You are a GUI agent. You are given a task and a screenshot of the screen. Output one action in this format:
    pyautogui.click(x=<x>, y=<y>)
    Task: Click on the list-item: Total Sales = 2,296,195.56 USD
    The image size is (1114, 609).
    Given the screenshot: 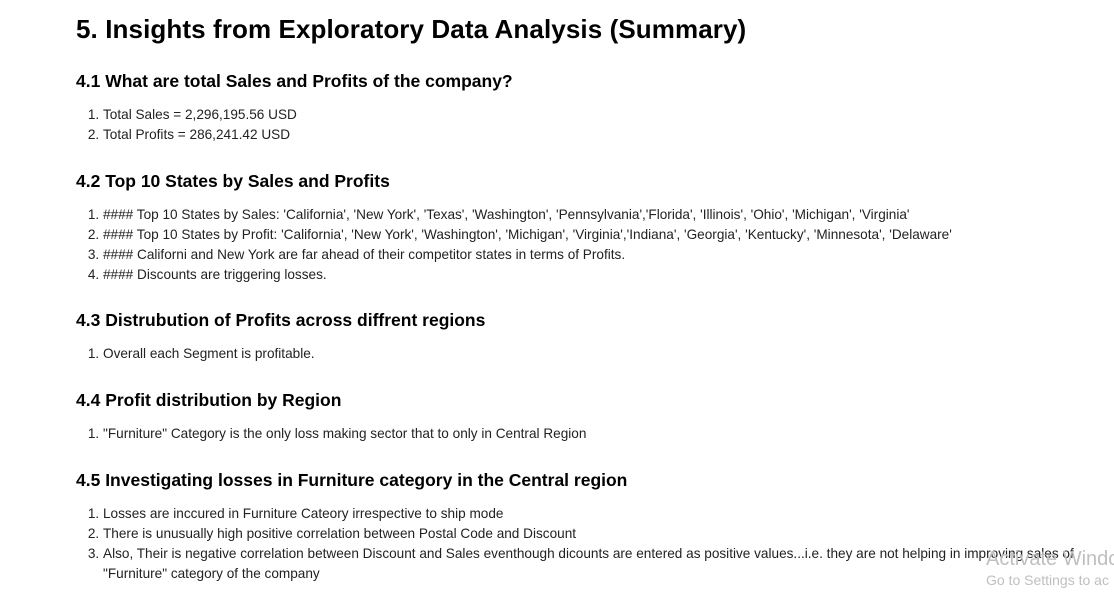 What is the action you would take?
    pyautogui.click(x=608, y=115)
    